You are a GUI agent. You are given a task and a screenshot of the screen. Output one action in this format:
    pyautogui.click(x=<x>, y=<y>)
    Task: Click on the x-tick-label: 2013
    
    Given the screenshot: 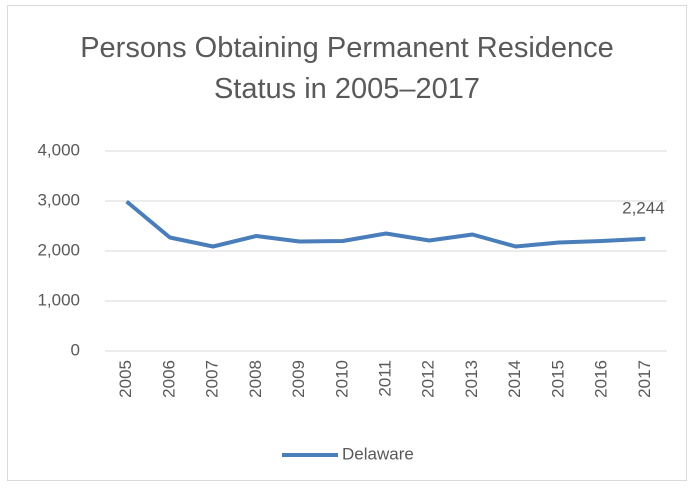 What is the action you would take?
    pyautogui.click(x=471, y=379)
    